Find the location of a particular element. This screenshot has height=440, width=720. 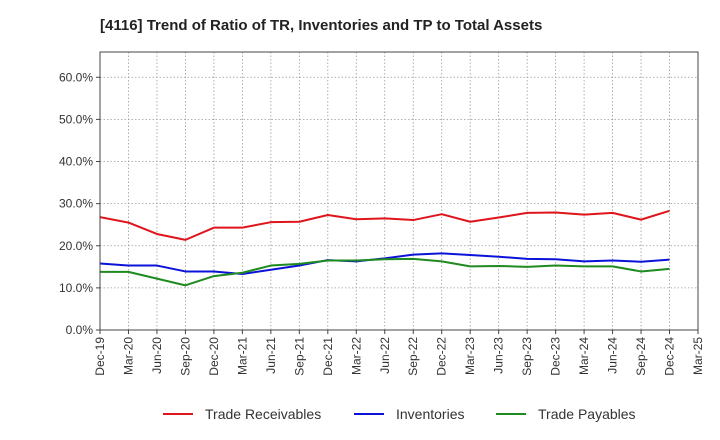

y-tick-label: 40.0% is located at coordinates (76, 162).